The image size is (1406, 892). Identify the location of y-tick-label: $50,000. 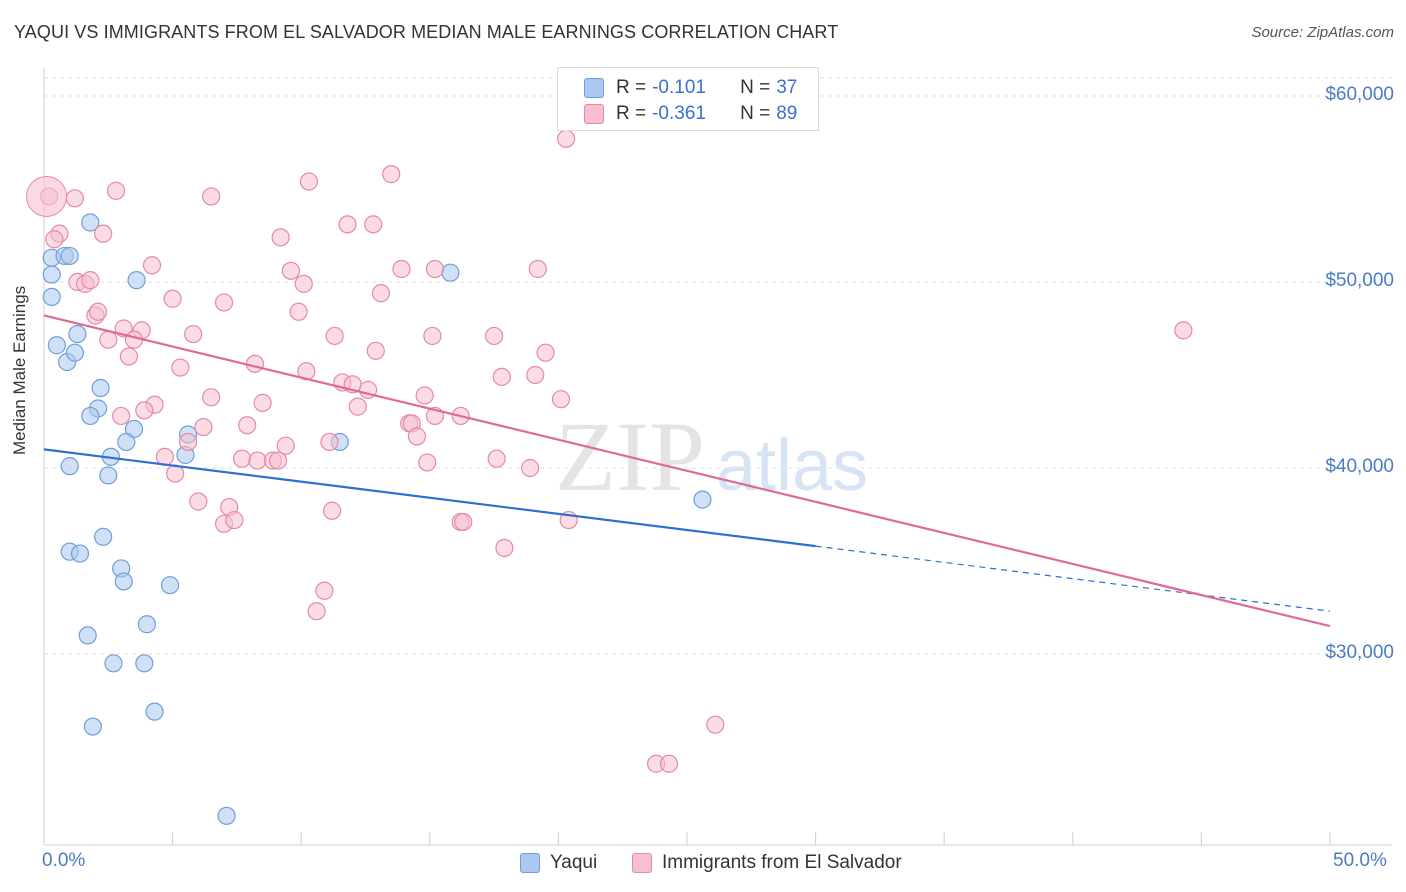
(1359, 280).